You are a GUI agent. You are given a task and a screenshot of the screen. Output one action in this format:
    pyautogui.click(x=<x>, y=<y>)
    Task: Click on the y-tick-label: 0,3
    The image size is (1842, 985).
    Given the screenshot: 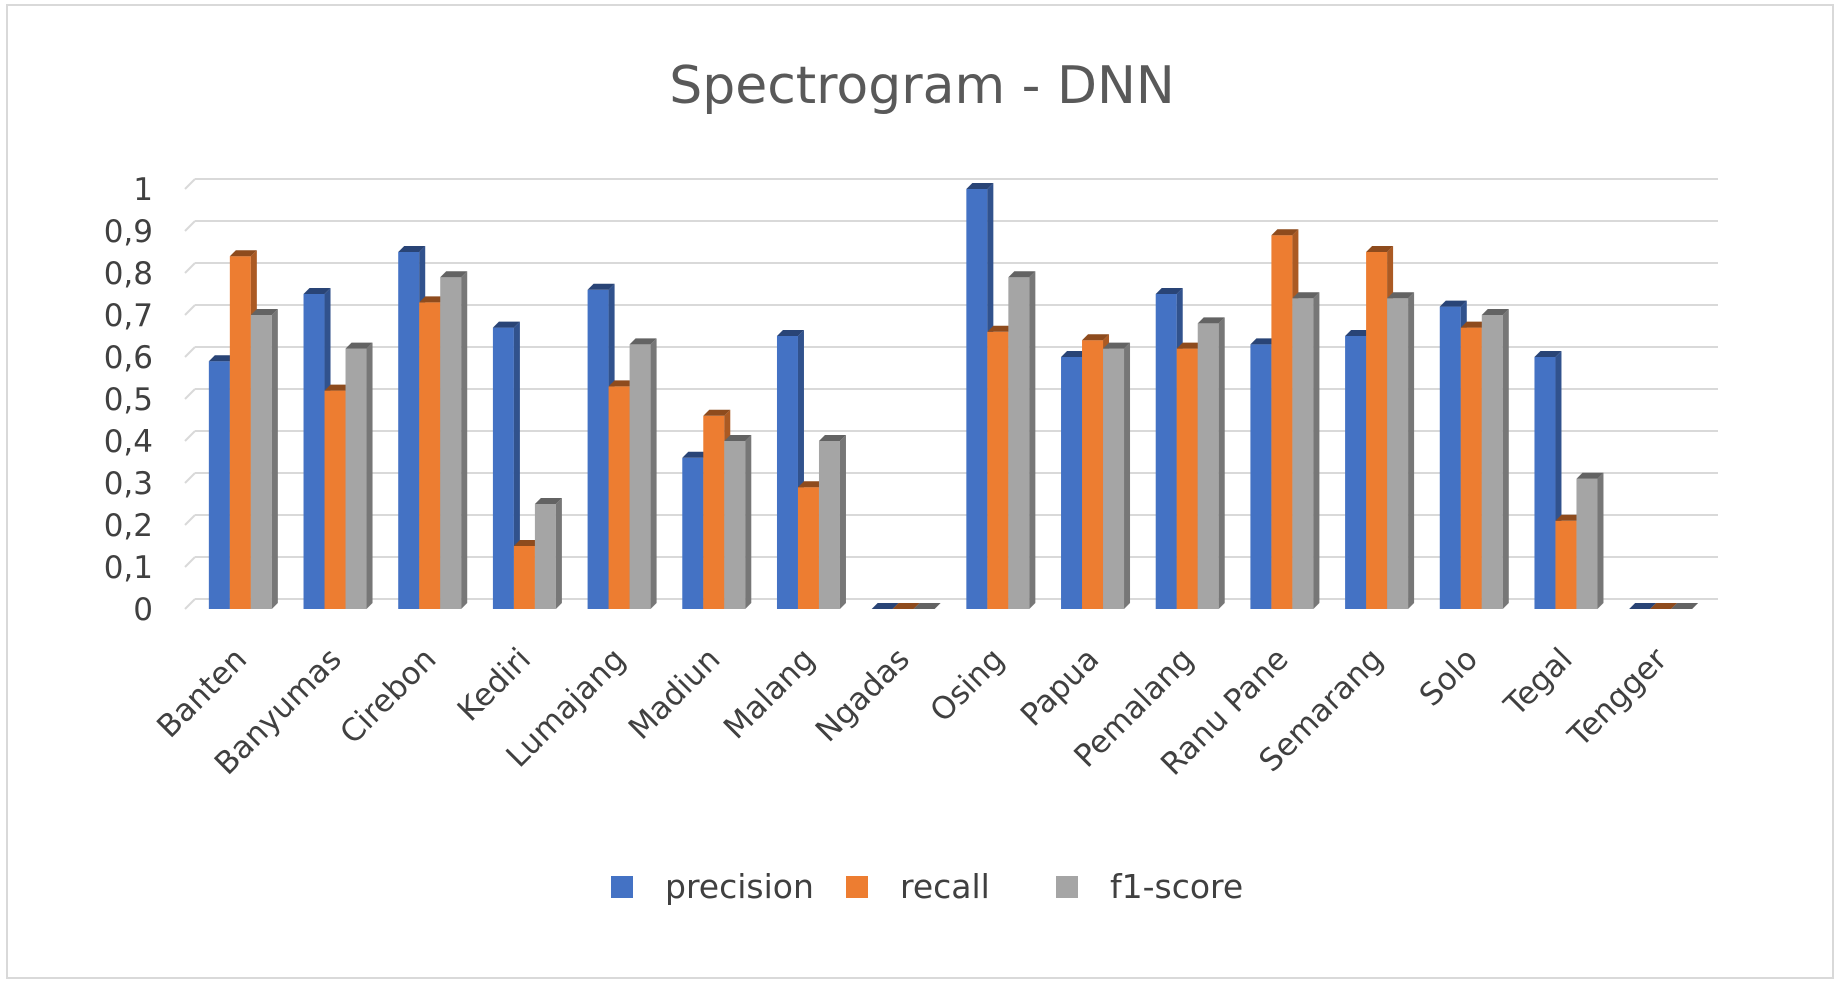 What is the action you would take?
    pyautogui.click(x=128, y=484)
    